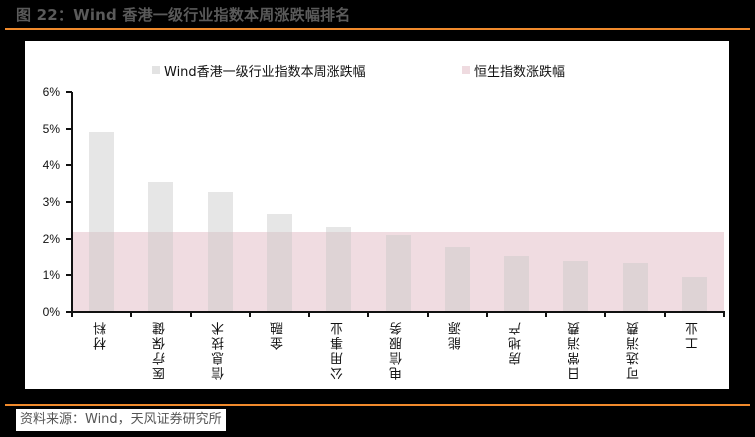  I want to click on x-axis, so click(397, 312).